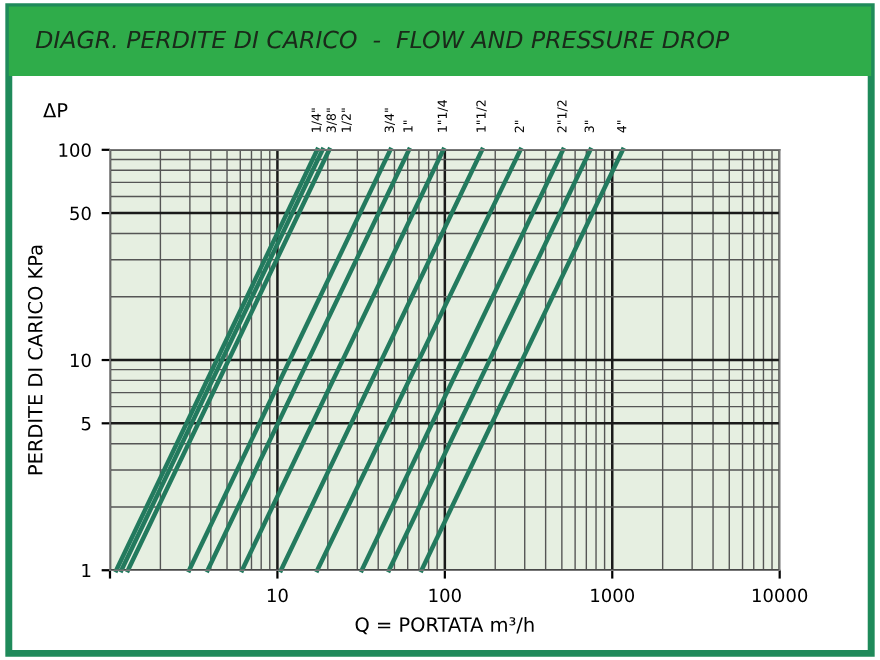 This screenshot has width=880, height=660. I want to click on y-tick-label: 5, so click(86, 424).